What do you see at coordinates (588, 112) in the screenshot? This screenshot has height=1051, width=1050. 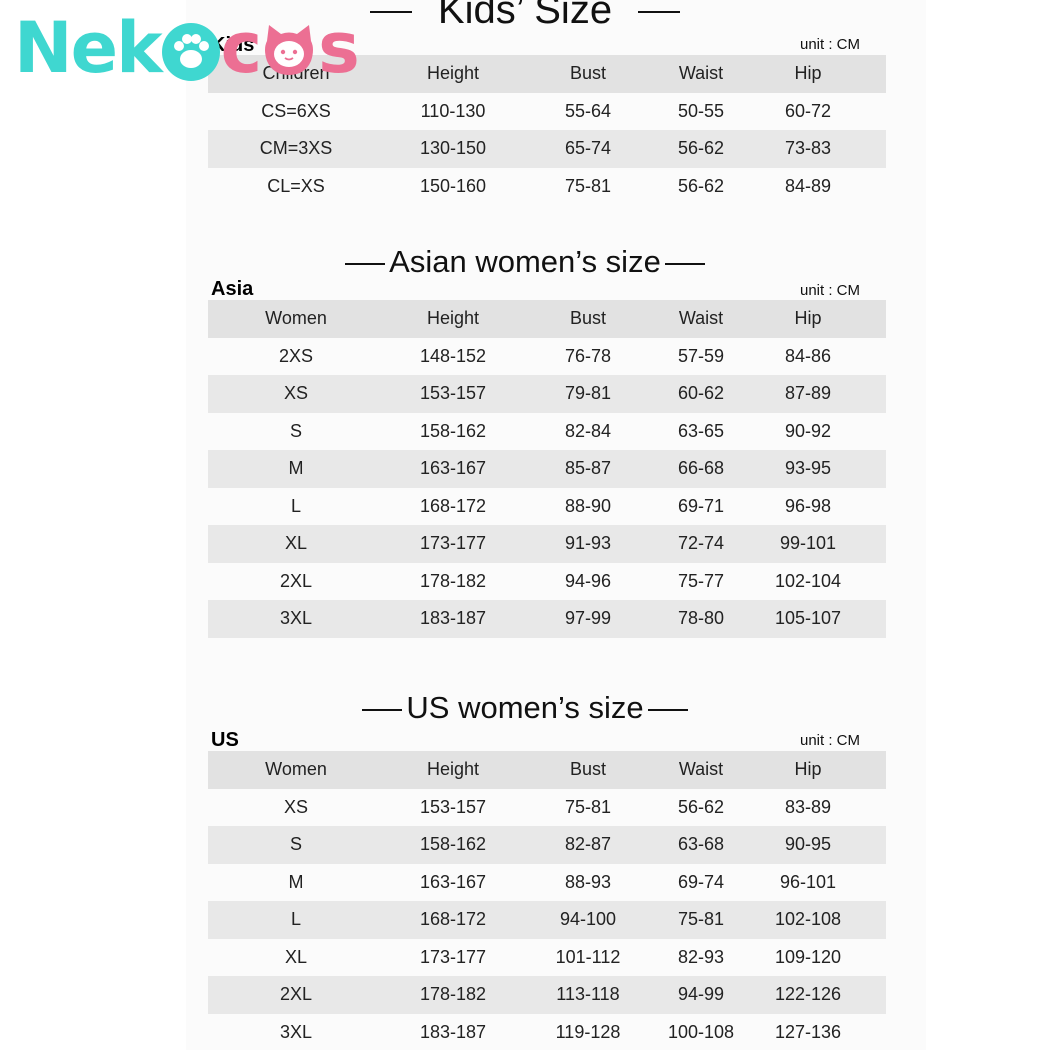 I see `measurement-cell: 55-64` at bounding box center [588, 112].